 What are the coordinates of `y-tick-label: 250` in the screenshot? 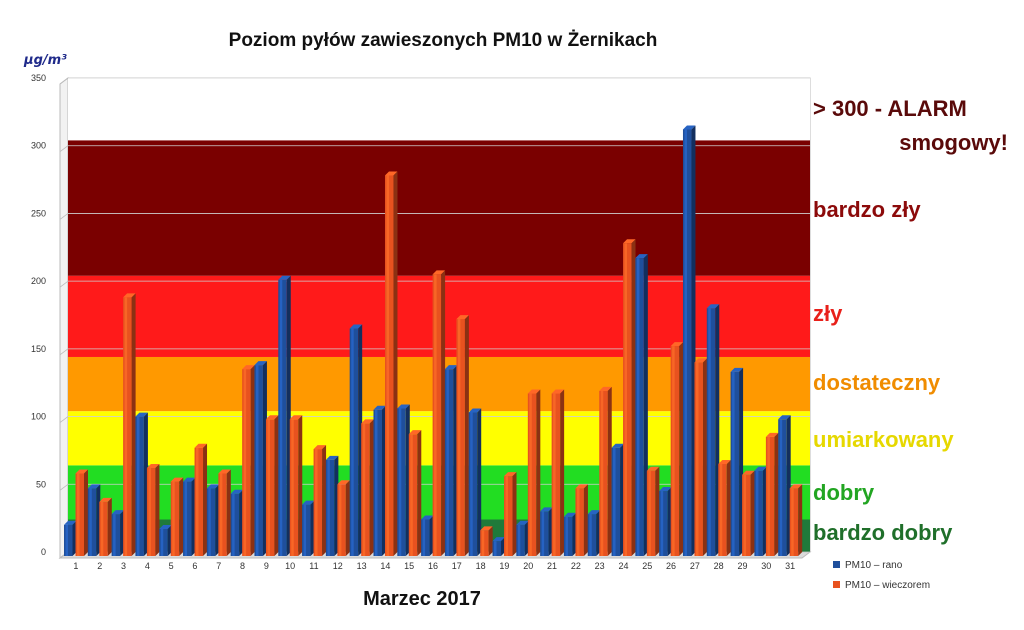 It's located at (38, 213).